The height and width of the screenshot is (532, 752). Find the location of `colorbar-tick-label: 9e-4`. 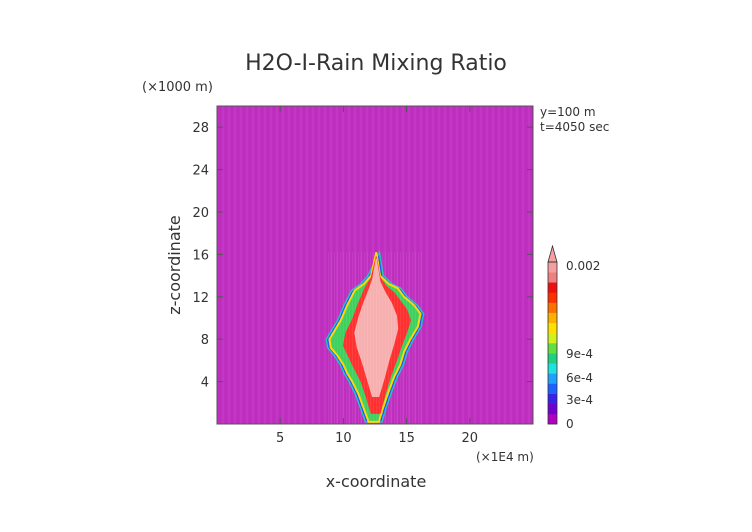

colorbar-tick-label: 9e-4 is located at coordinates (579, 354).